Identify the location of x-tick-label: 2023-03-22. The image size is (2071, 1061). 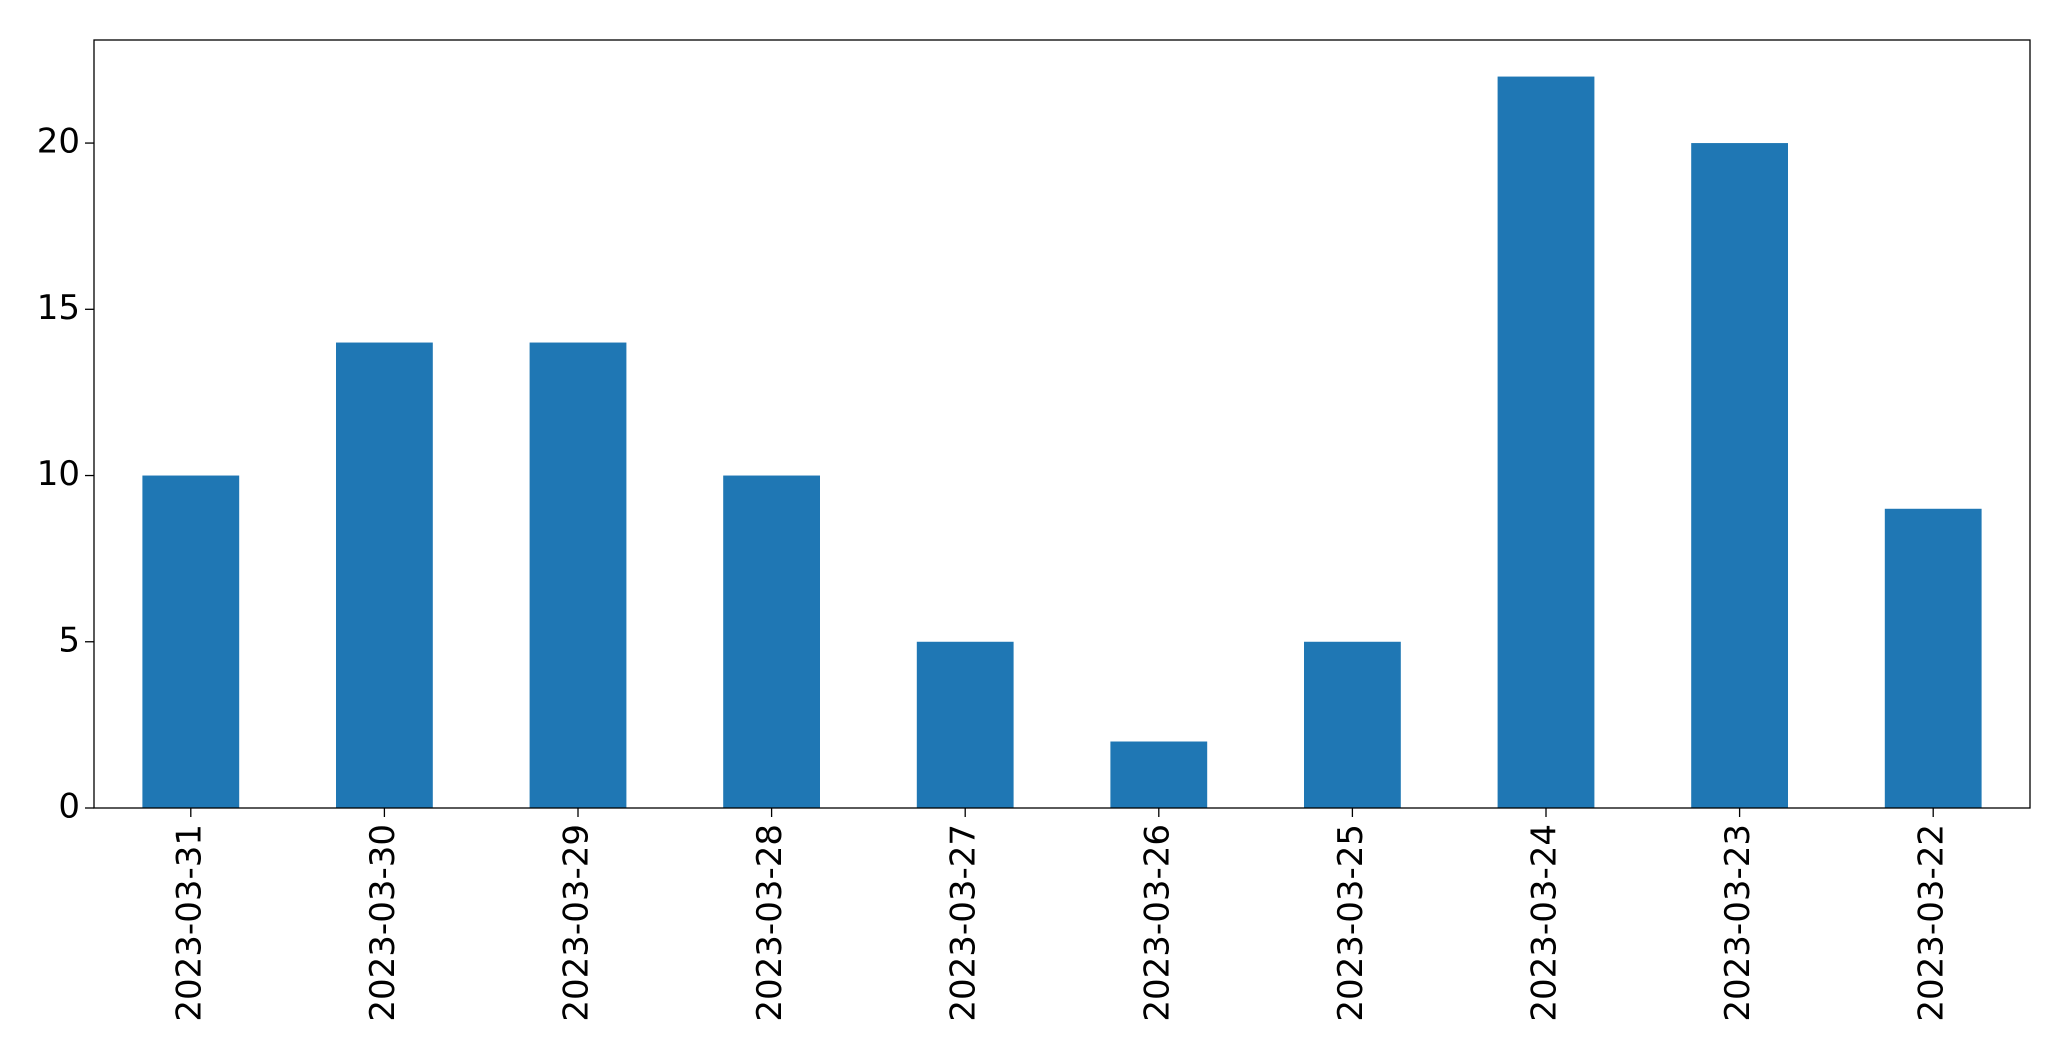
(1932, 923).